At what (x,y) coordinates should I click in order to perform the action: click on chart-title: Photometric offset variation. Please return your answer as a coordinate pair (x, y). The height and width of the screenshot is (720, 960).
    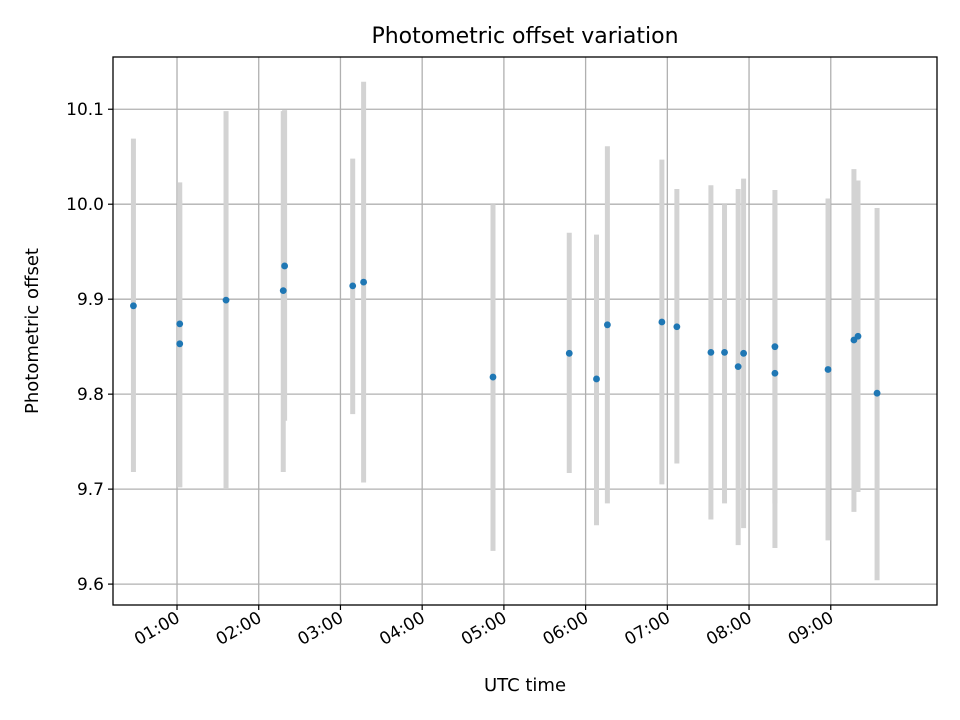
    Looking at the image, I should click on (524, 36).